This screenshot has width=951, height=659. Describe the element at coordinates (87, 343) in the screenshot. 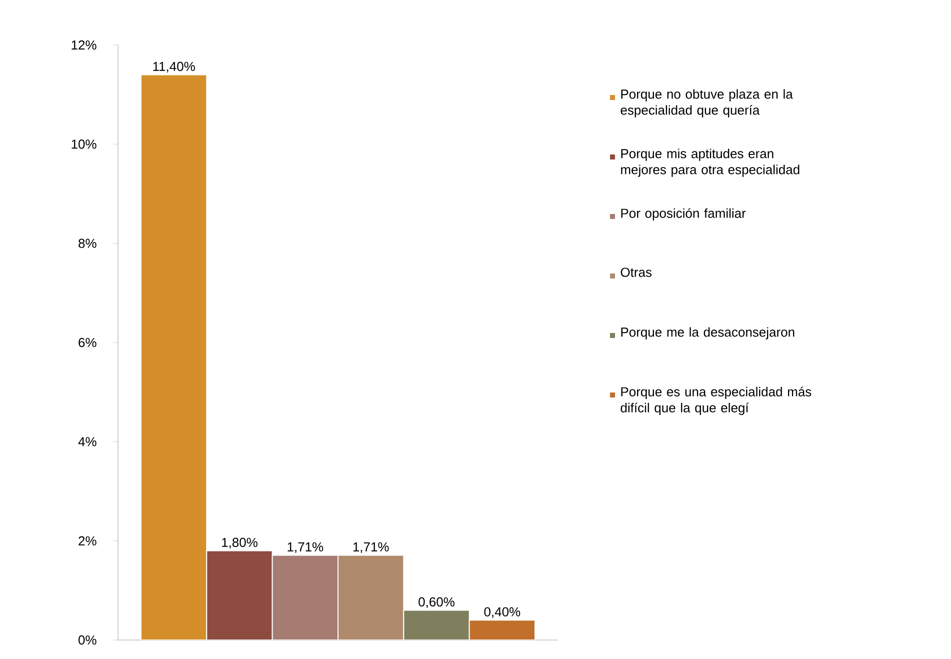

I see `y-tick-label: 6%` at that location.